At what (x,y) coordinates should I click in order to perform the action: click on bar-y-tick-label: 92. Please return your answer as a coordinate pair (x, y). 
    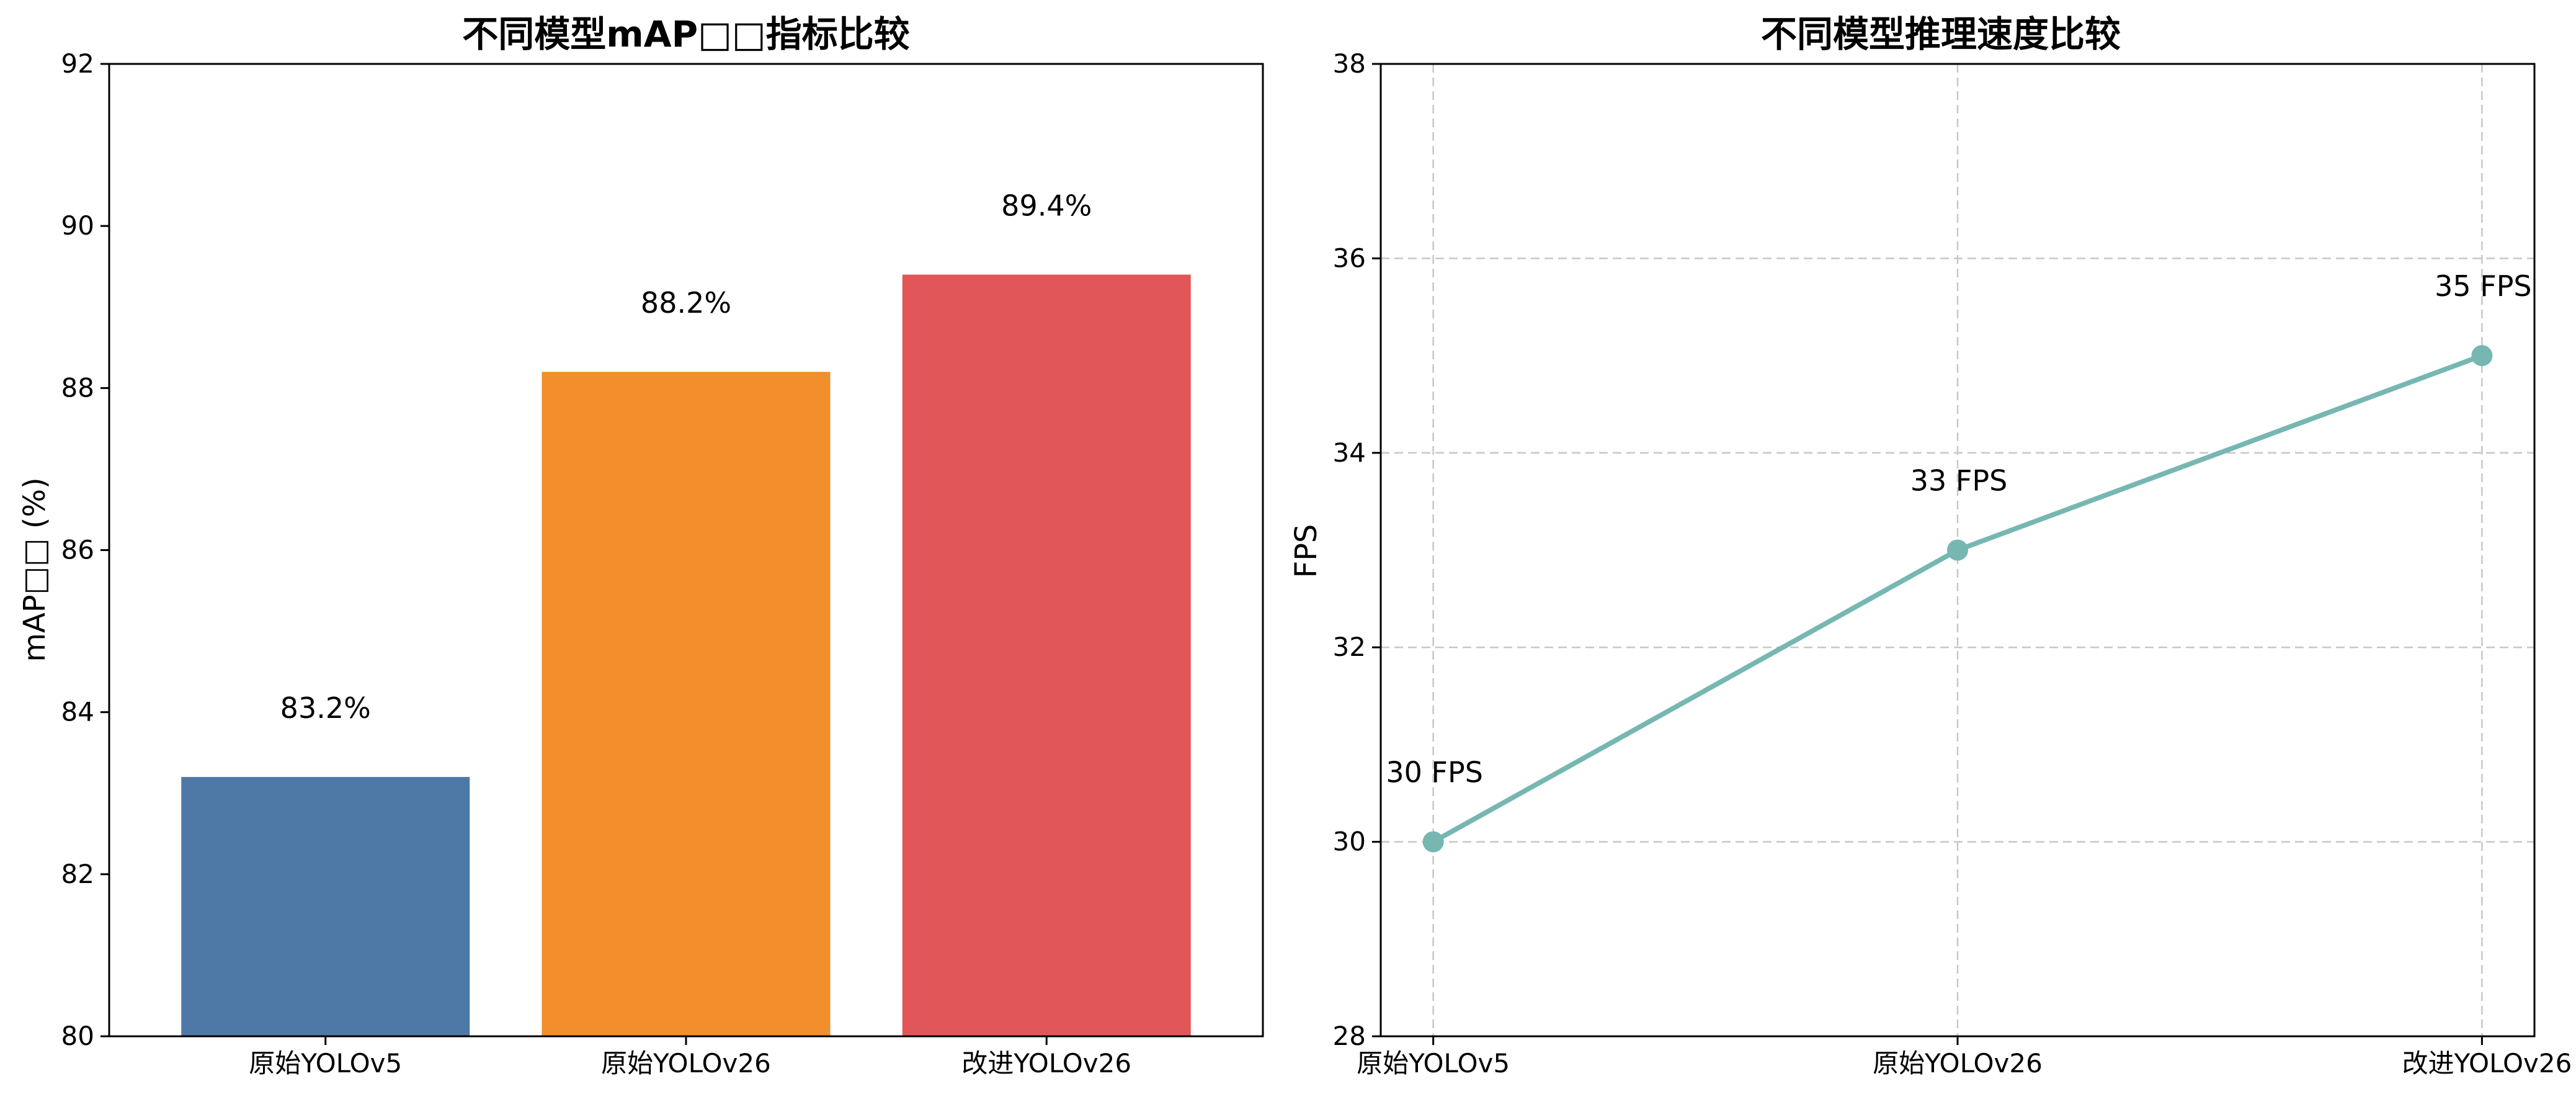
    Looking at the image, I should click on (77, 63).